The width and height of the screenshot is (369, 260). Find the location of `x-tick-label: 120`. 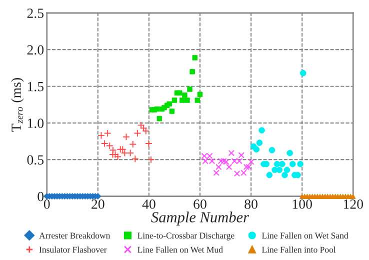

x-tick-label: 120 is located at coordinates (354, 204).